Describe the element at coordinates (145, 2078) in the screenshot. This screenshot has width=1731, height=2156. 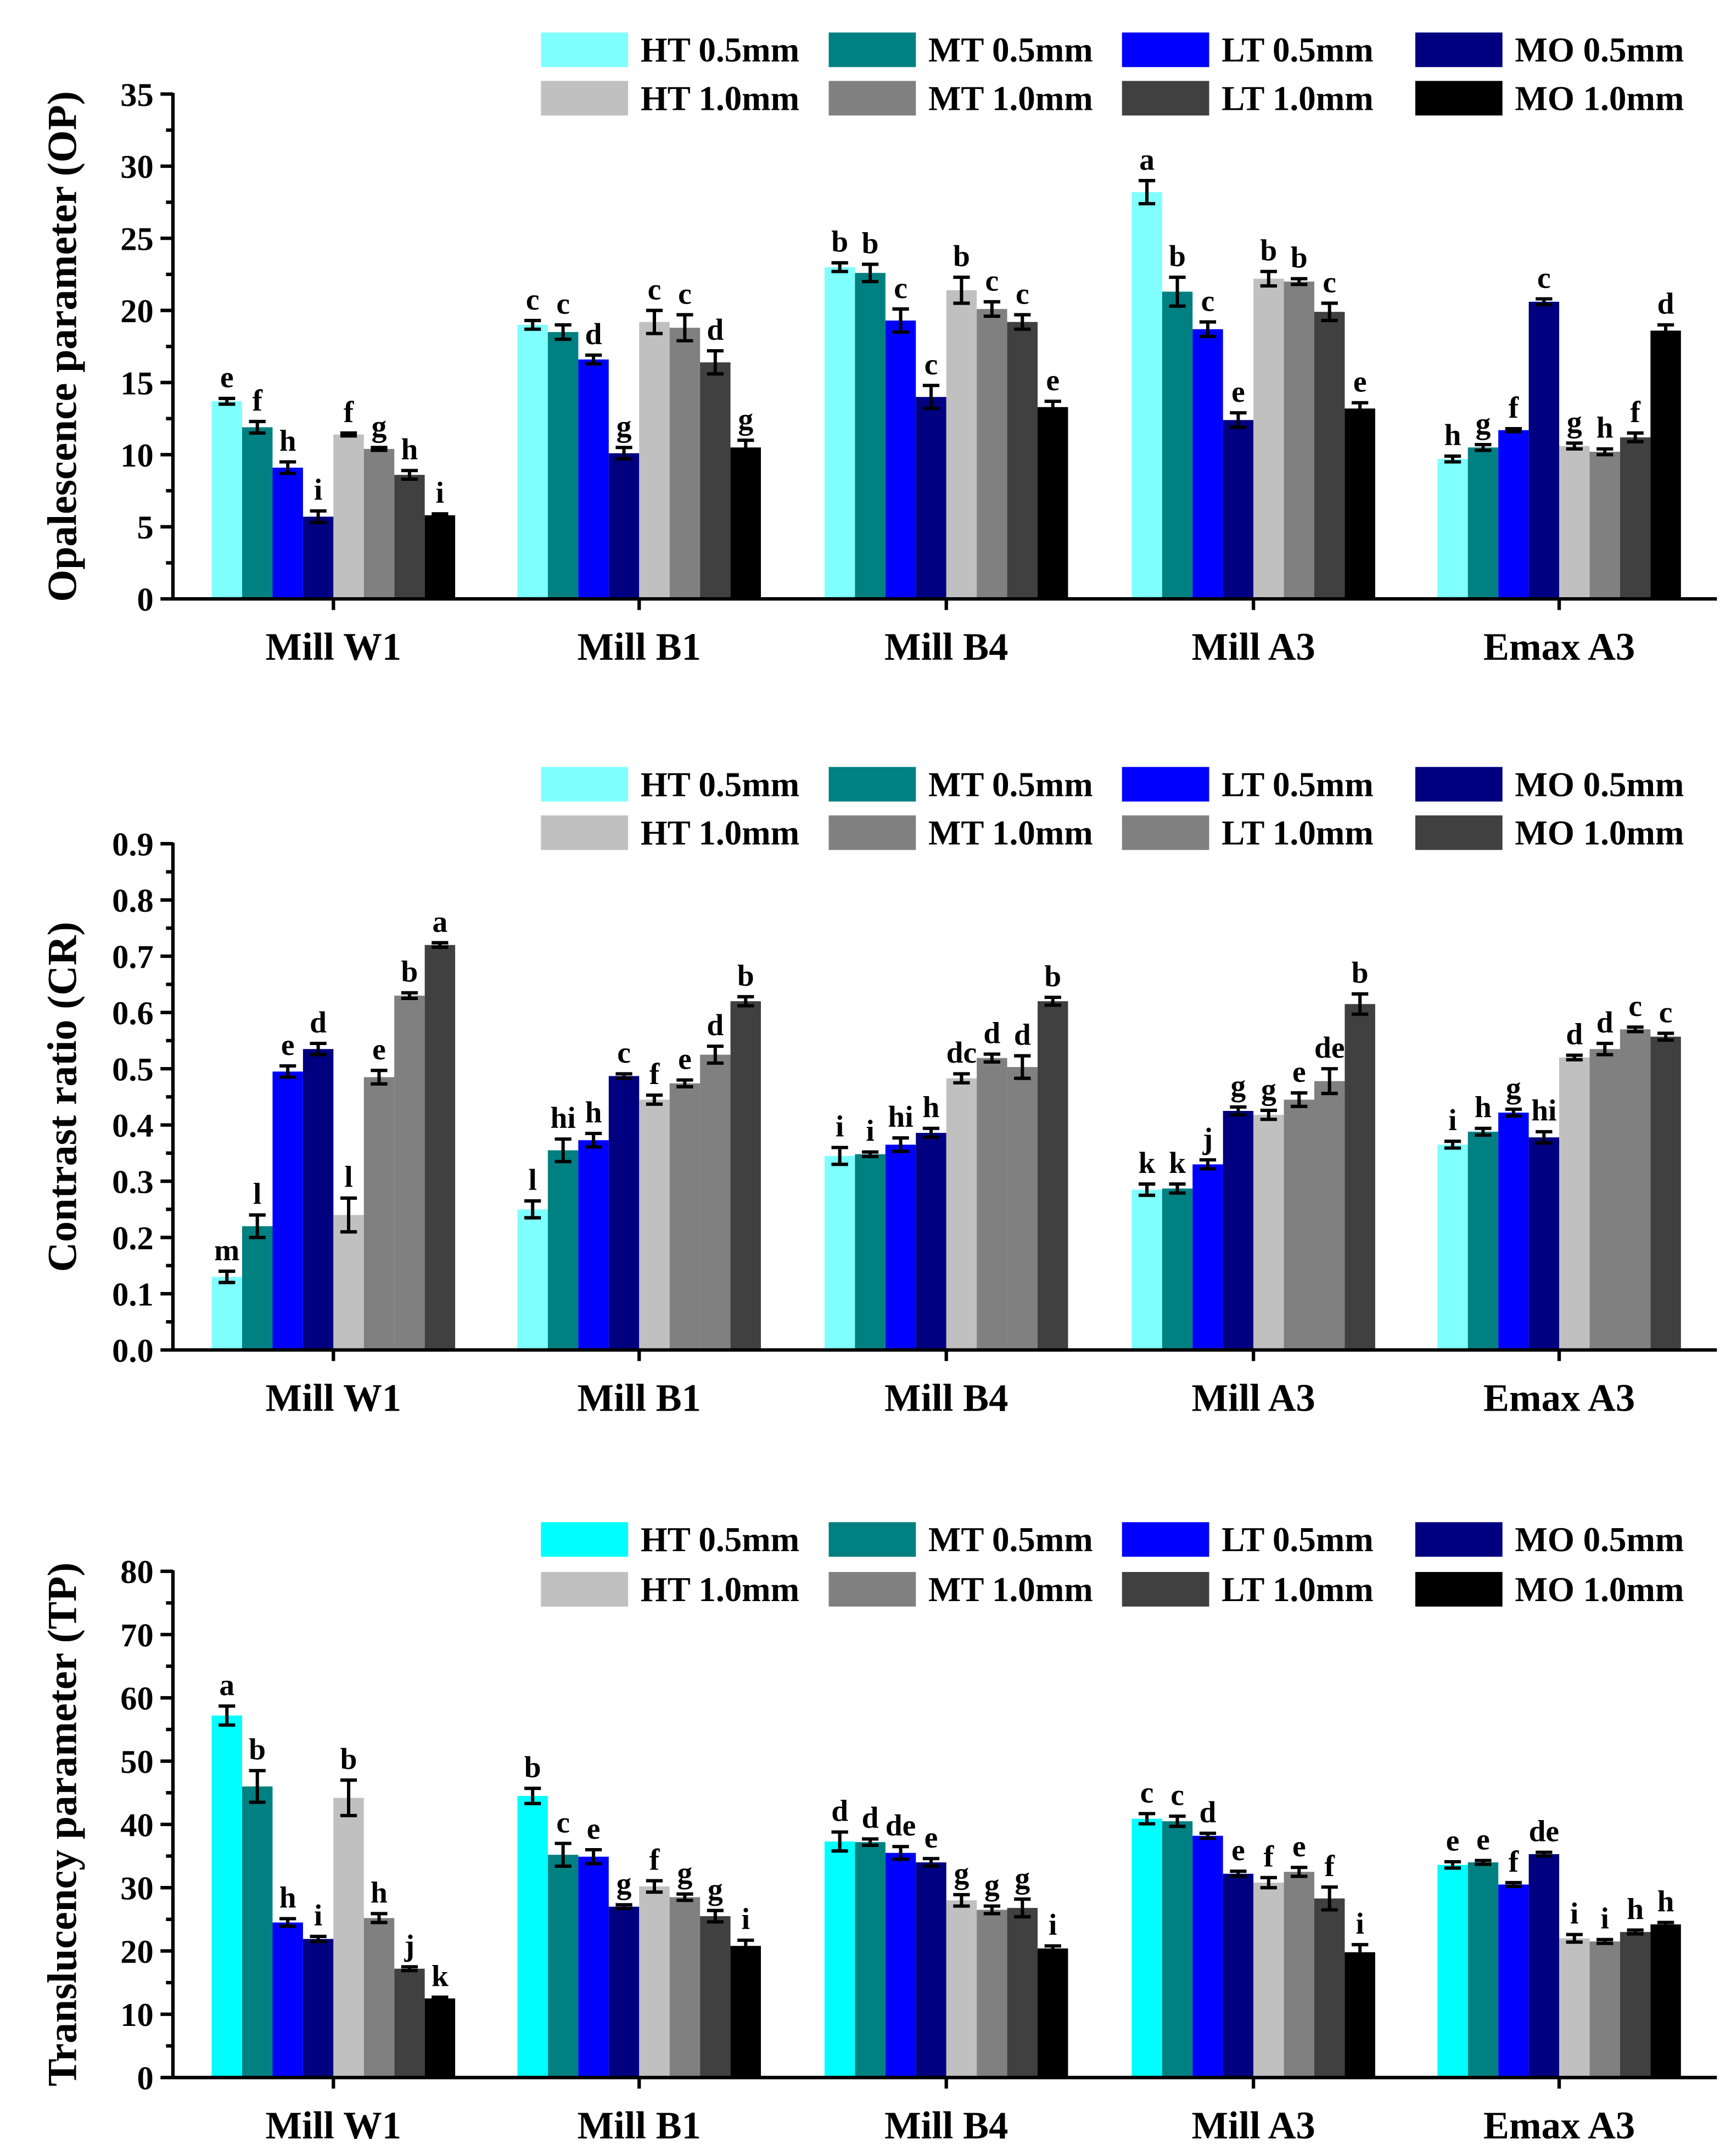
I see `y-tick-label: 0` at that location.